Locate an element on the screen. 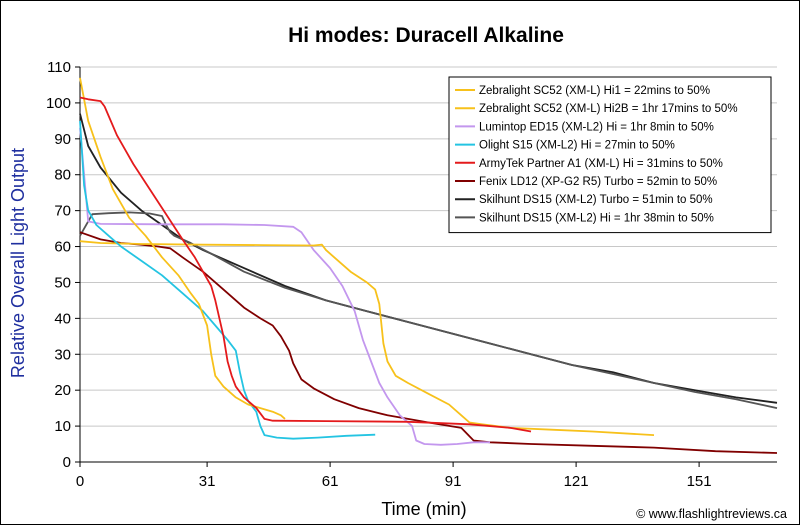 This screenshot has width=800, height=526. chart-title: Hi modes: Duracell Alkaline is located at coordinates (426, 35).